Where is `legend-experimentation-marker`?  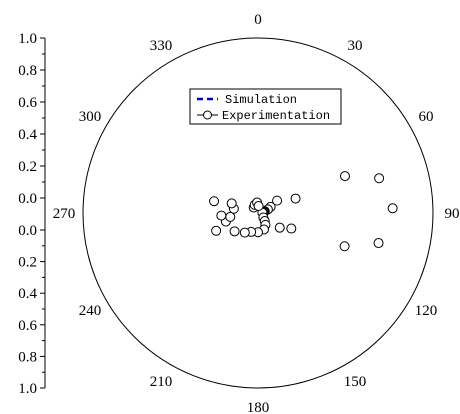
legend-experimentation-marker is located at coordinates (207, 115).